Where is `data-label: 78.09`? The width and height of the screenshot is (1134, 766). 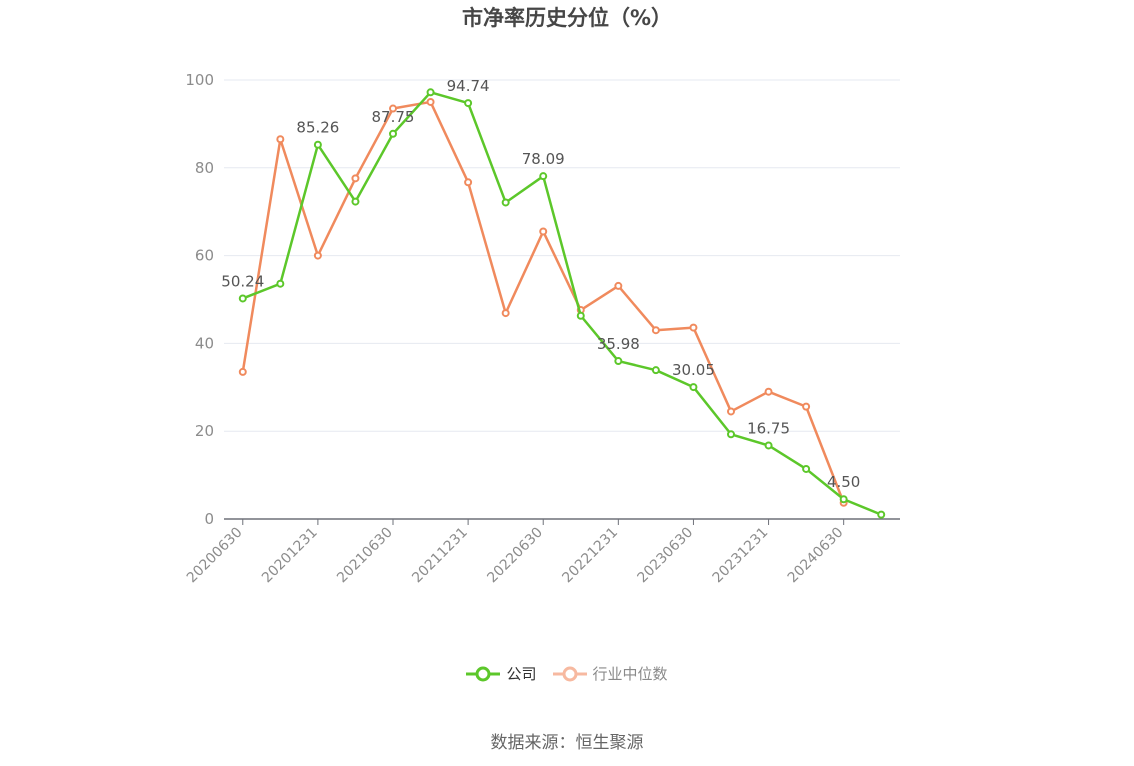 data-label: 78.09 is located at coordinates (543, 159).